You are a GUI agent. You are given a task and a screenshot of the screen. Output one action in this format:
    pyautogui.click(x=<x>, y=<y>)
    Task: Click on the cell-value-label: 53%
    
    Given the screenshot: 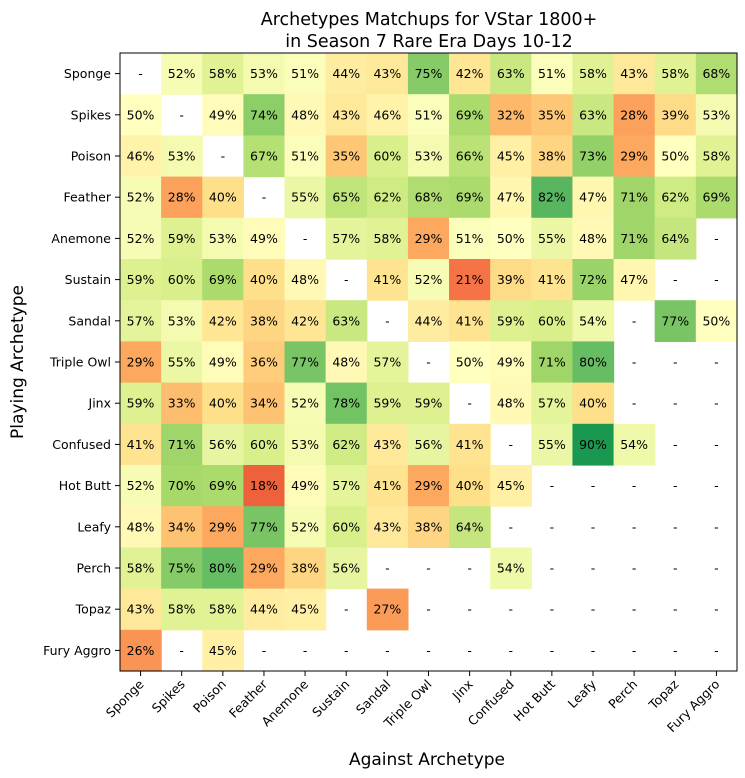 What is the action you would take?
    pyautogui.click(x=223, y=238)
    